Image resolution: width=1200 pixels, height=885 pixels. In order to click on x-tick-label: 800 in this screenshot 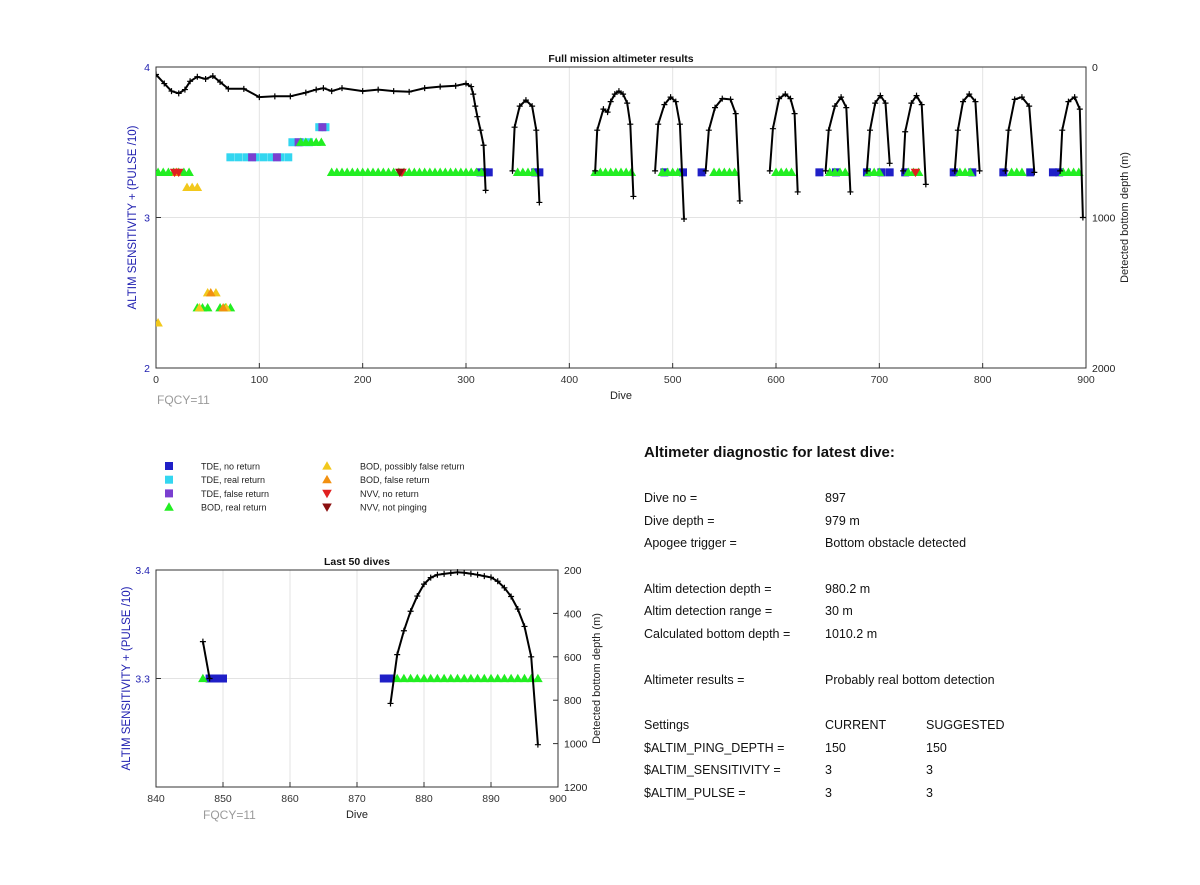, I will do `click(983, 380)`.